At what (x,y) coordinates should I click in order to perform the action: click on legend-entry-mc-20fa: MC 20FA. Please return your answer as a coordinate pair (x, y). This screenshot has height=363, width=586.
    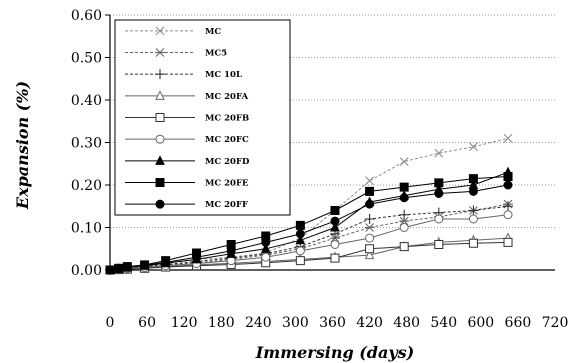
    Looking at the image, I should click on (186, 96).